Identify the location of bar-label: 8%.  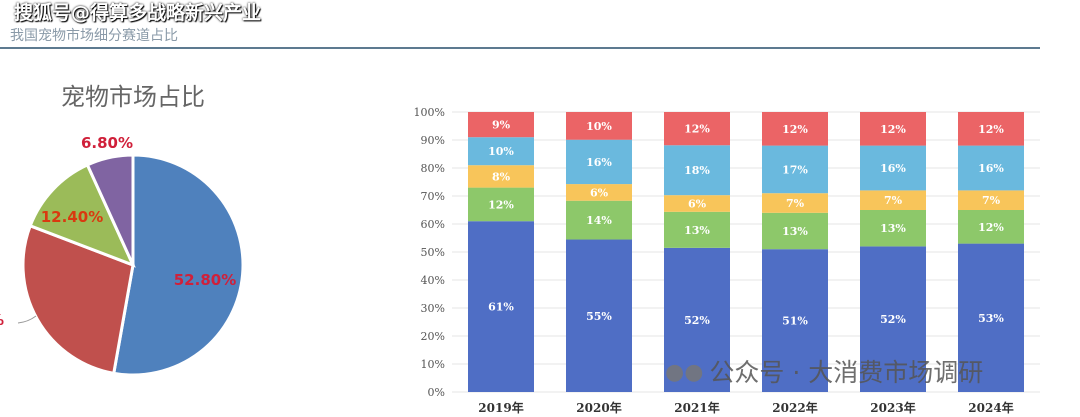
(501, 176).